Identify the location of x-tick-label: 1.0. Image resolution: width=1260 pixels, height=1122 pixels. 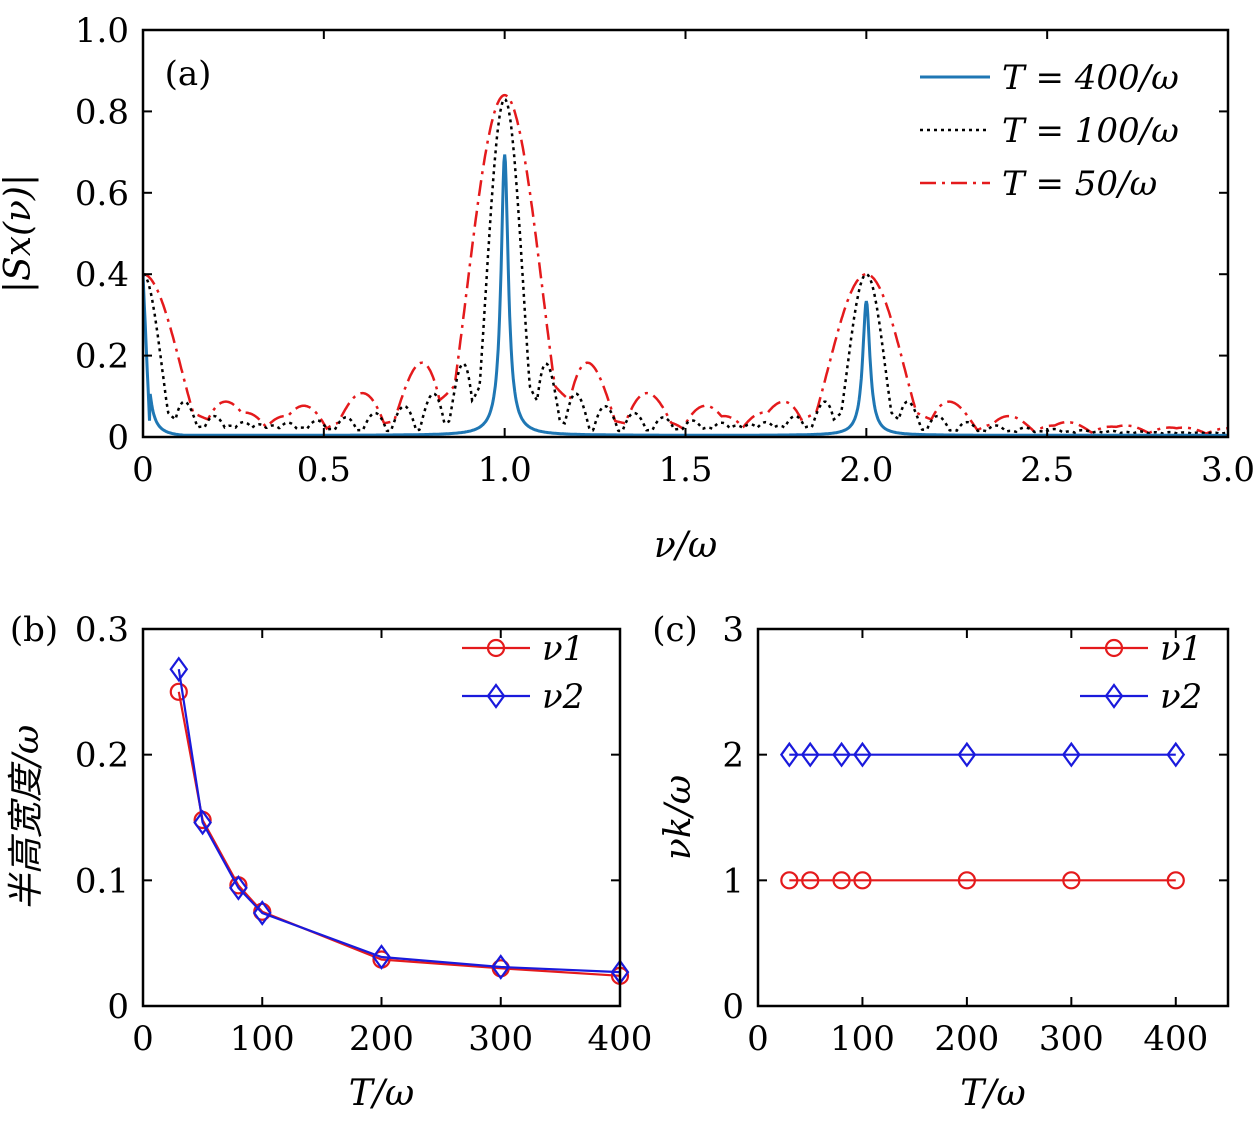
(505, 470).